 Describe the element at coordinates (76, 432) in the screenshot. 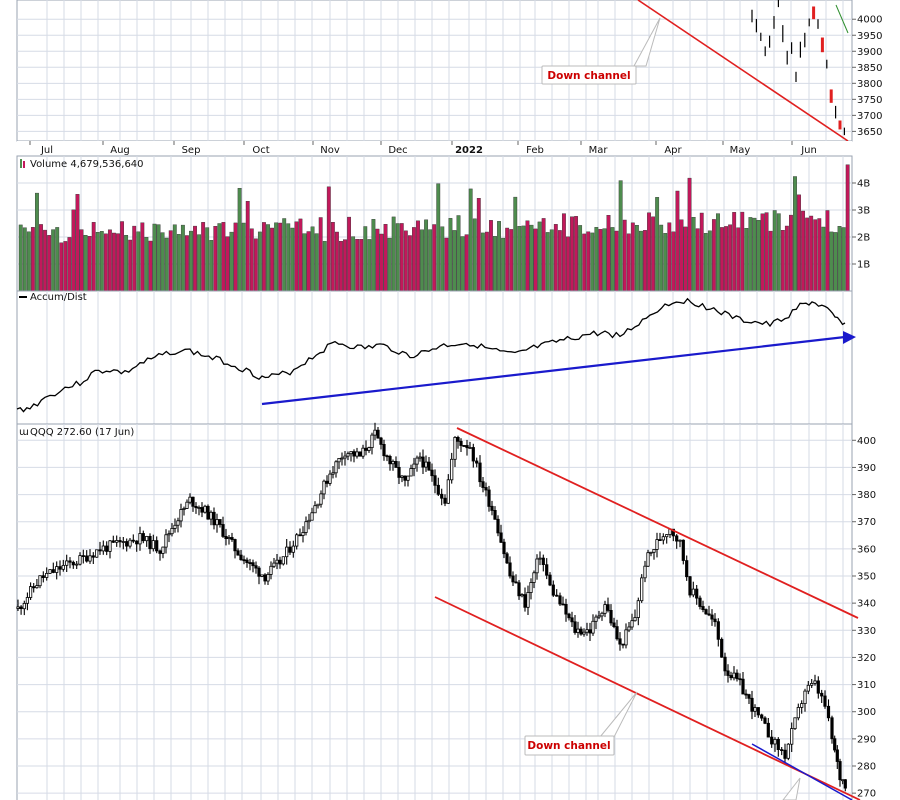

I see `qqq-legend: ɯ QQQ 272.60 (17 Jun)` at that location.